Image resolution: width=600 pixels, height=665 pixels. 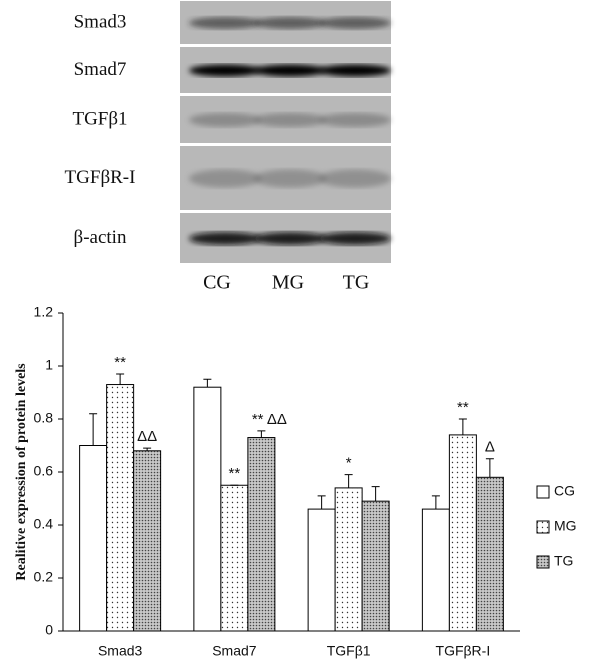 I want to click on blot-row-label: β-actin, so click(x=100, y=237).